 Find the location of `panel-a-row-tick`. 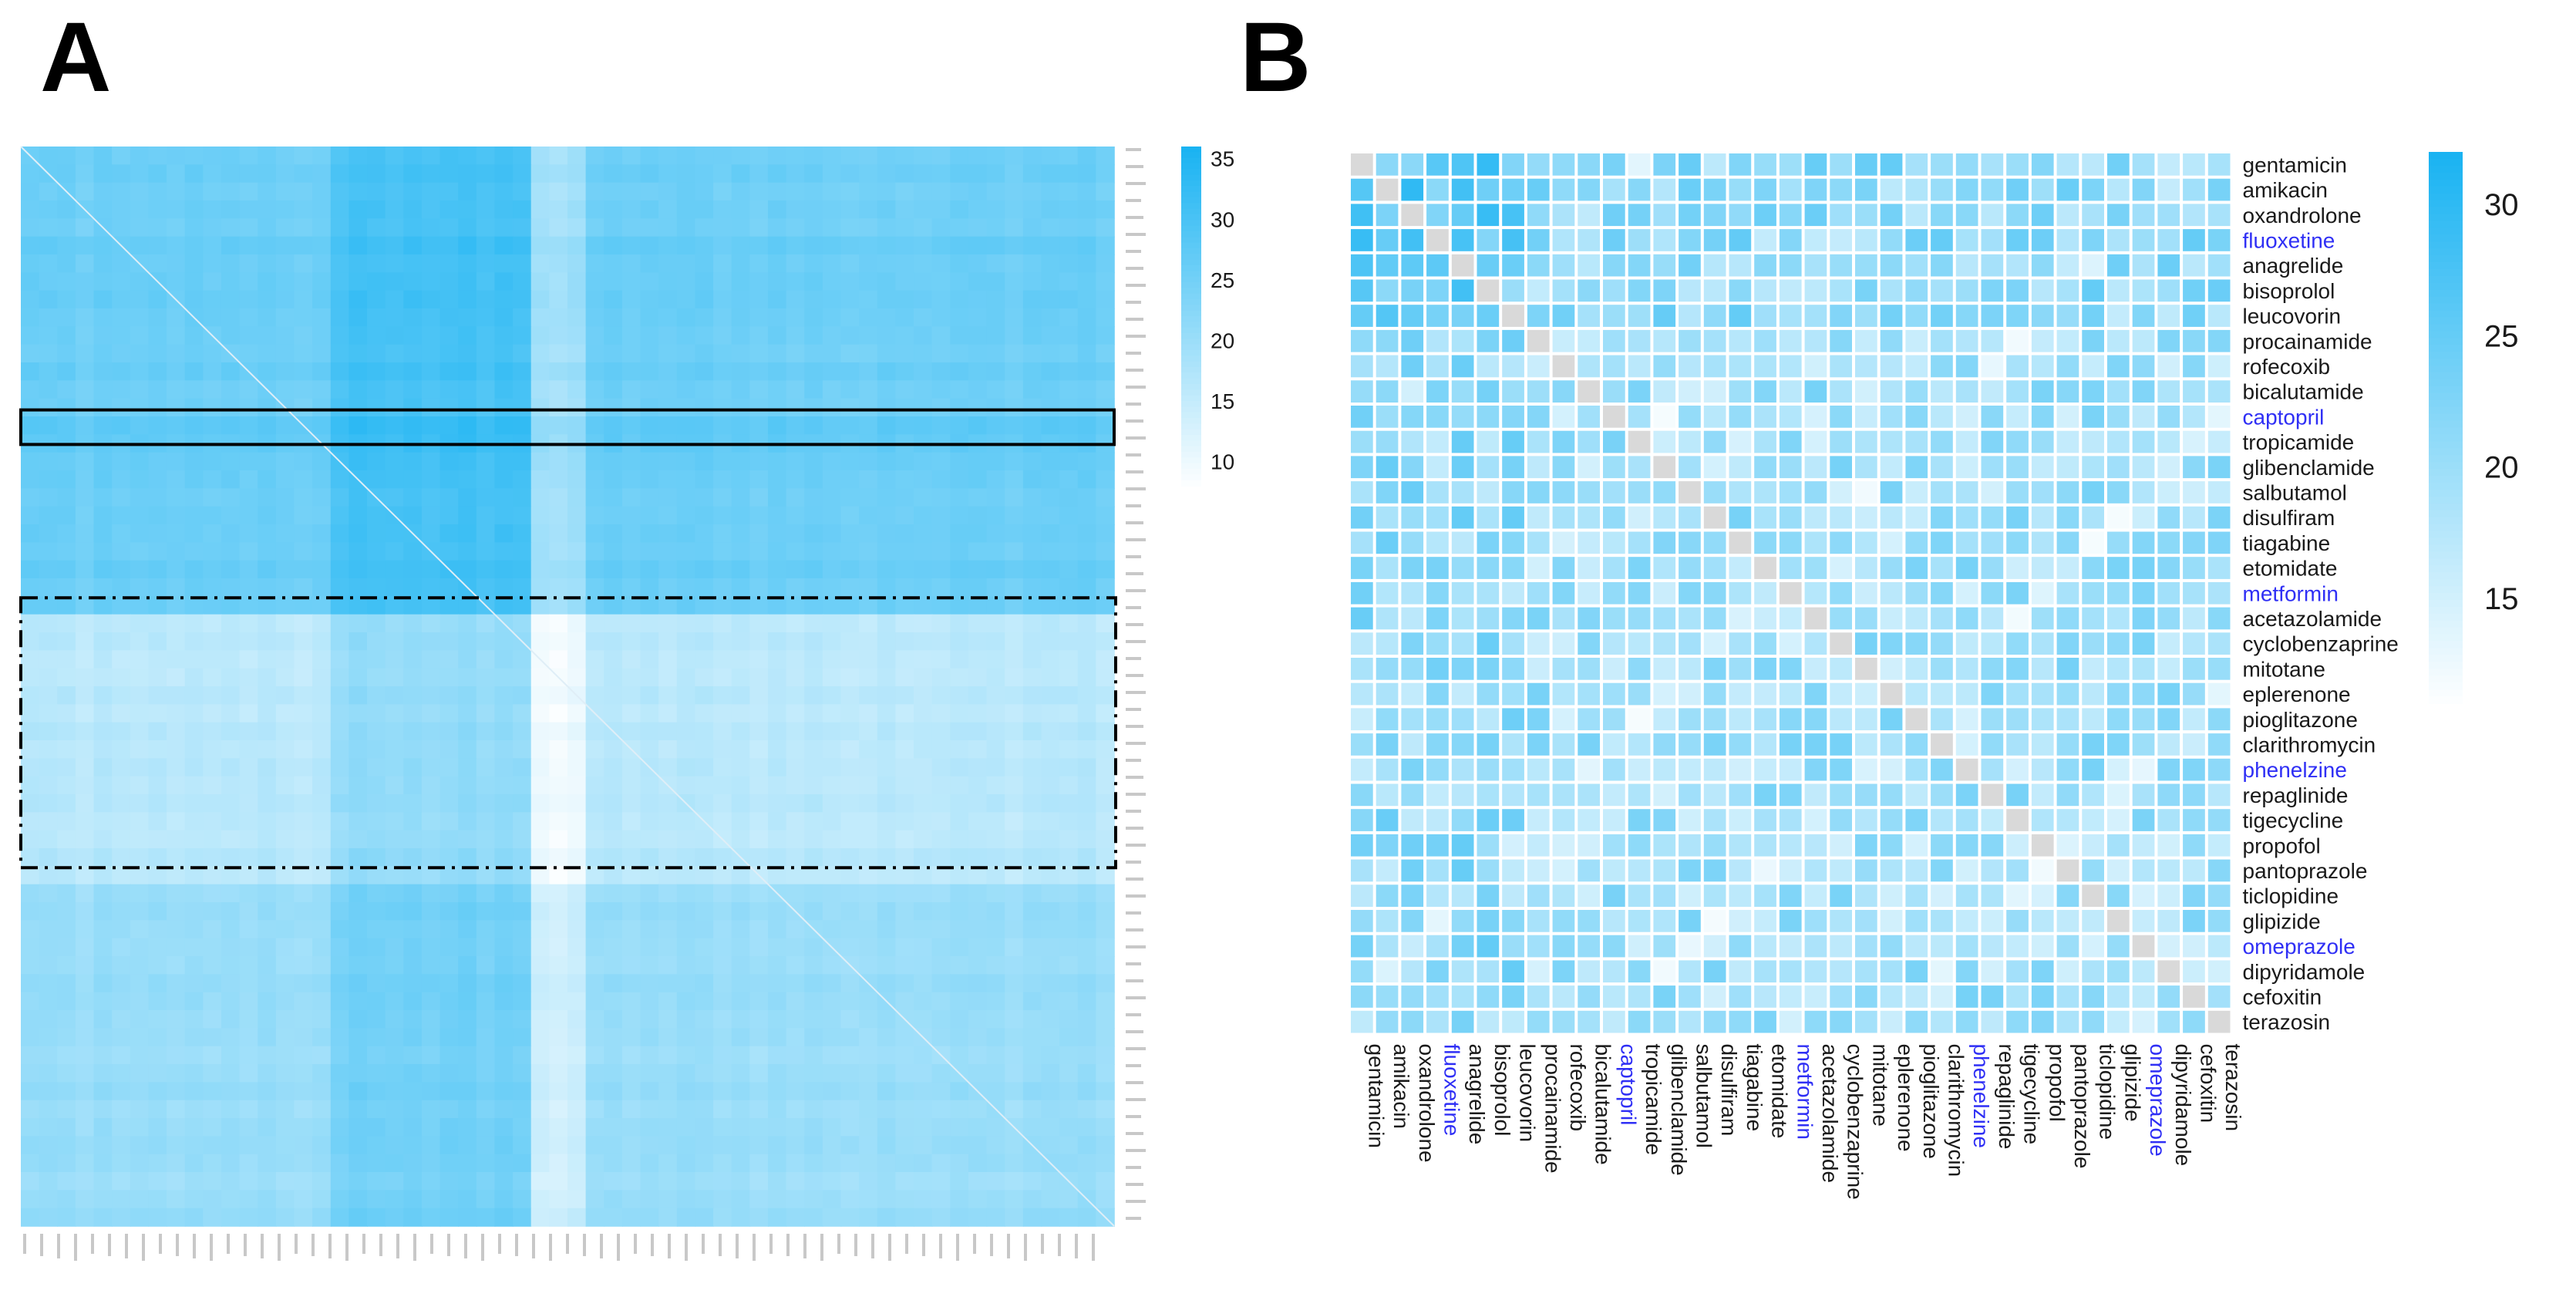

panel-a-row-tick is located at coordinates (1135, 1184).